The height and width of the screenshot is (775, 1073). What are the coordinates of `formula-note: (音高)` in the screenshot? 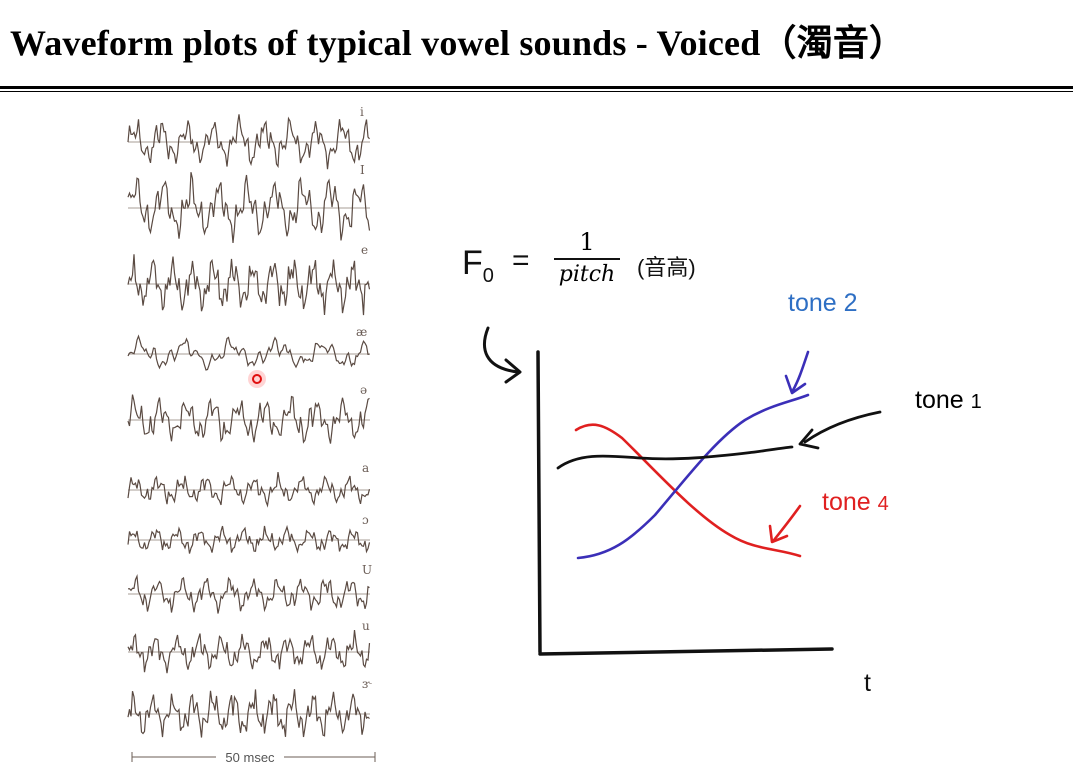 It's located at (666, 267).